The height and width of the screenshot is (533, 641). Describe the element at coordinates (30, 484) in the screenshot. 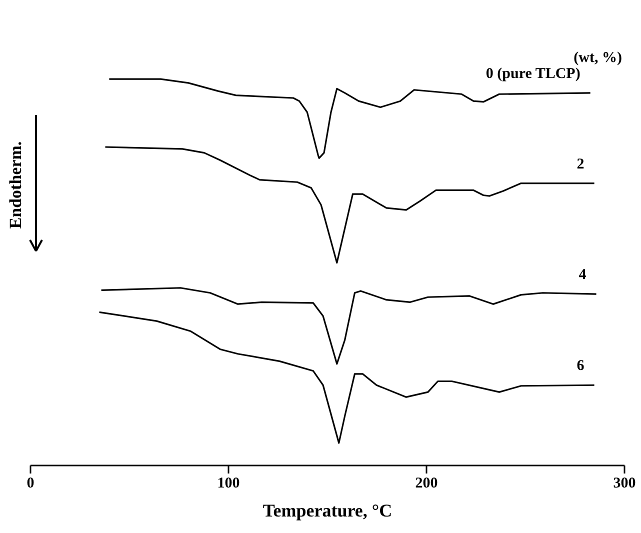

I see `x-tick-label: 0` at that location.